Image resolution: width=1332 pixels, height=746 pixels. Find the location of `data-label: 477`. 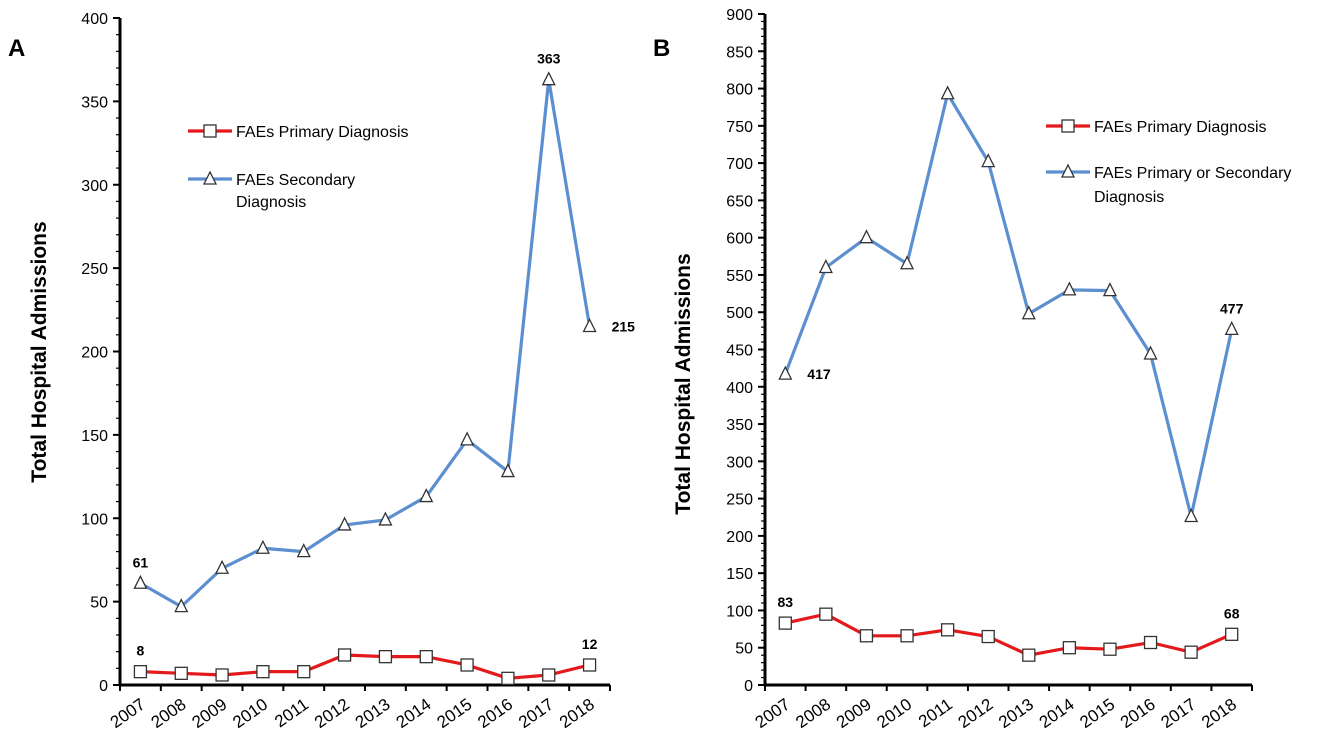

data-label: 477 is located at coordinates (1232, 308).